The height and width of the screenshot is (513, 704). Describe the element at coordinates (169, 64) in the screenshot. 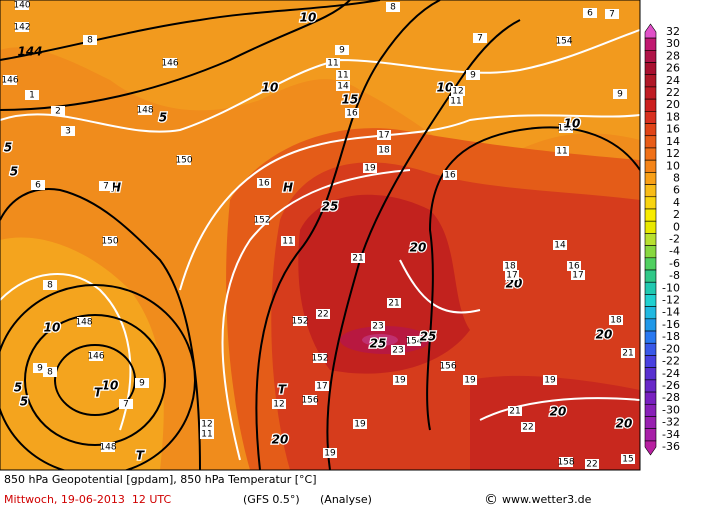

I see `value-label: 146` at that location.